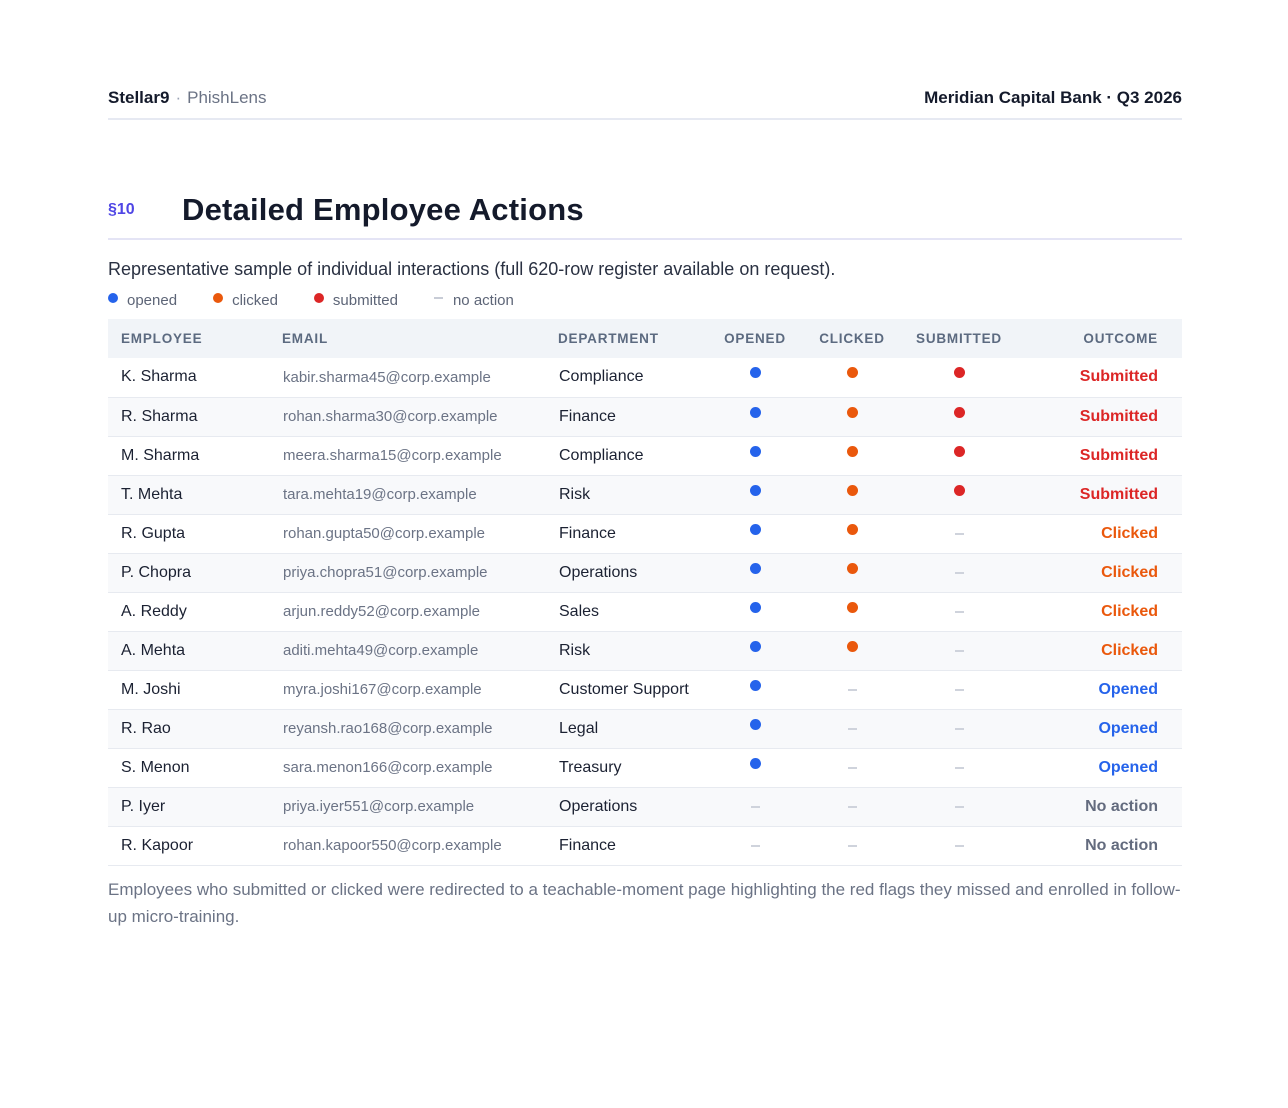  Describe the element at coordinates (227, 97) in the screenshot. I see `product-name: PhishLens` at that location.